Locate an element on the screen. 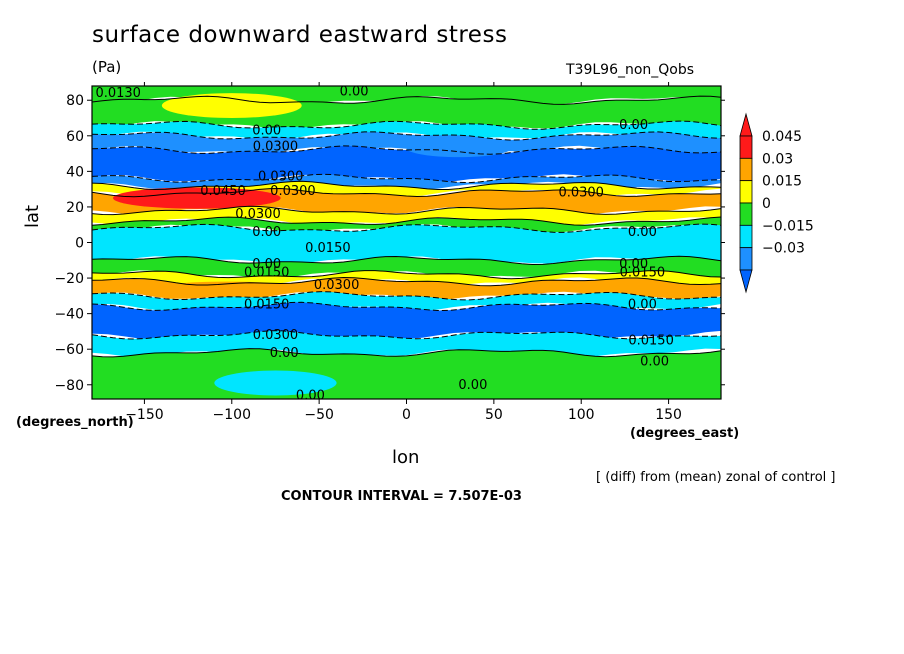 The height and width of the screenshot is (654, 904). y-tick-label: 0 is located at coordinates (79, 244).